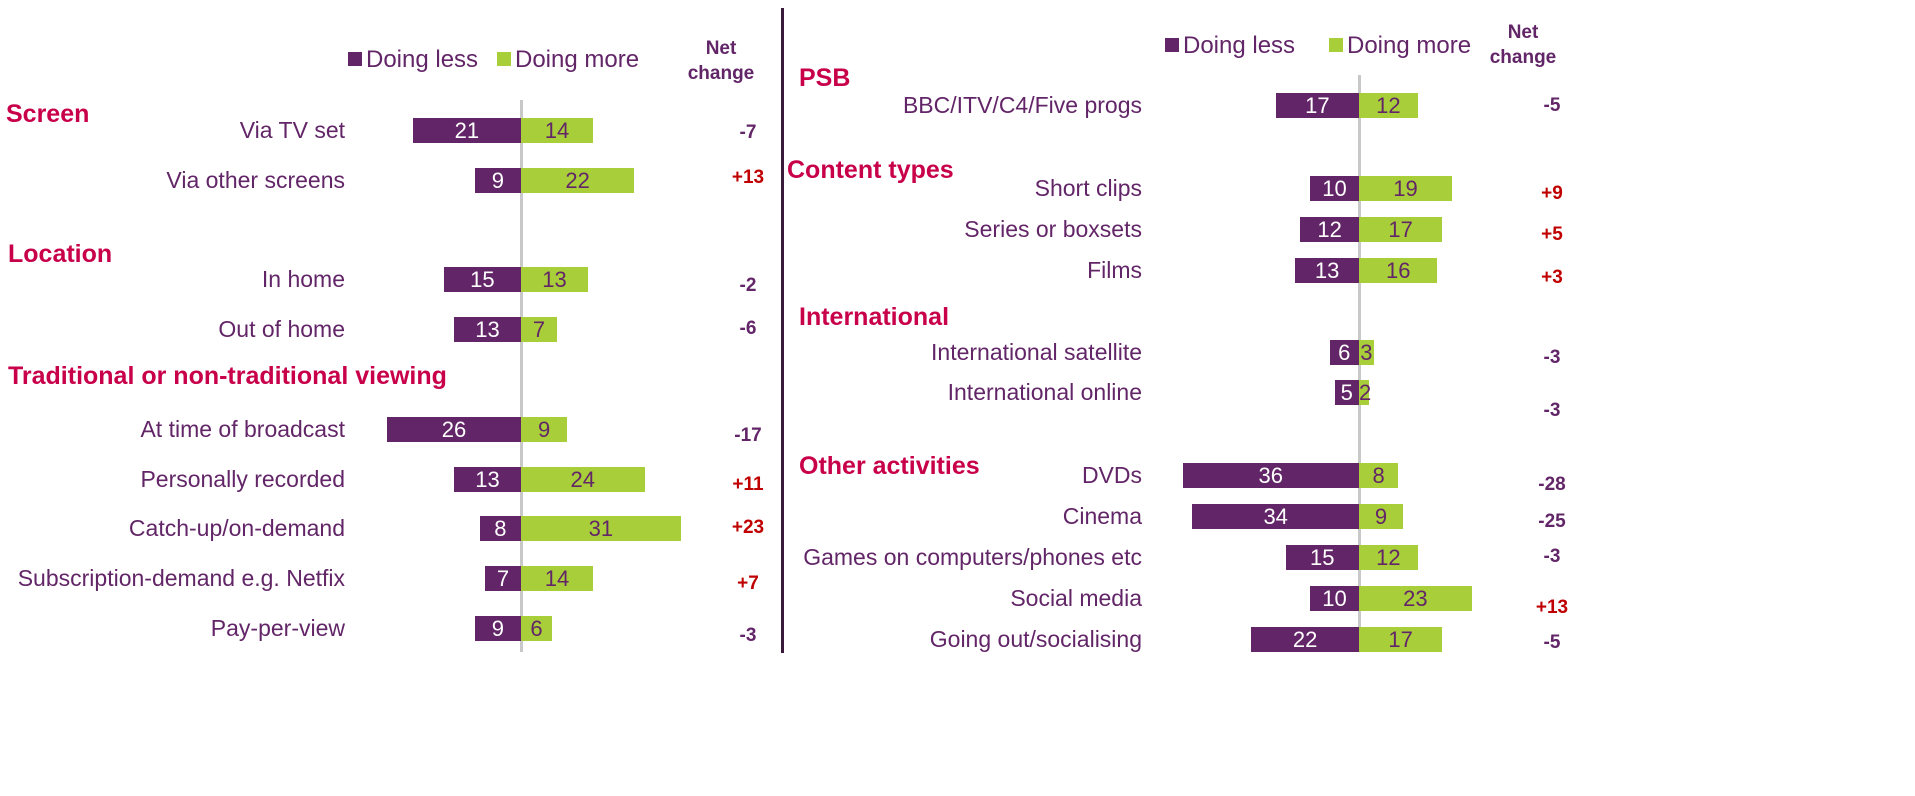 This screenshot has width=1915, height=796. I want to click on net-label: -17, so click(748, 435).